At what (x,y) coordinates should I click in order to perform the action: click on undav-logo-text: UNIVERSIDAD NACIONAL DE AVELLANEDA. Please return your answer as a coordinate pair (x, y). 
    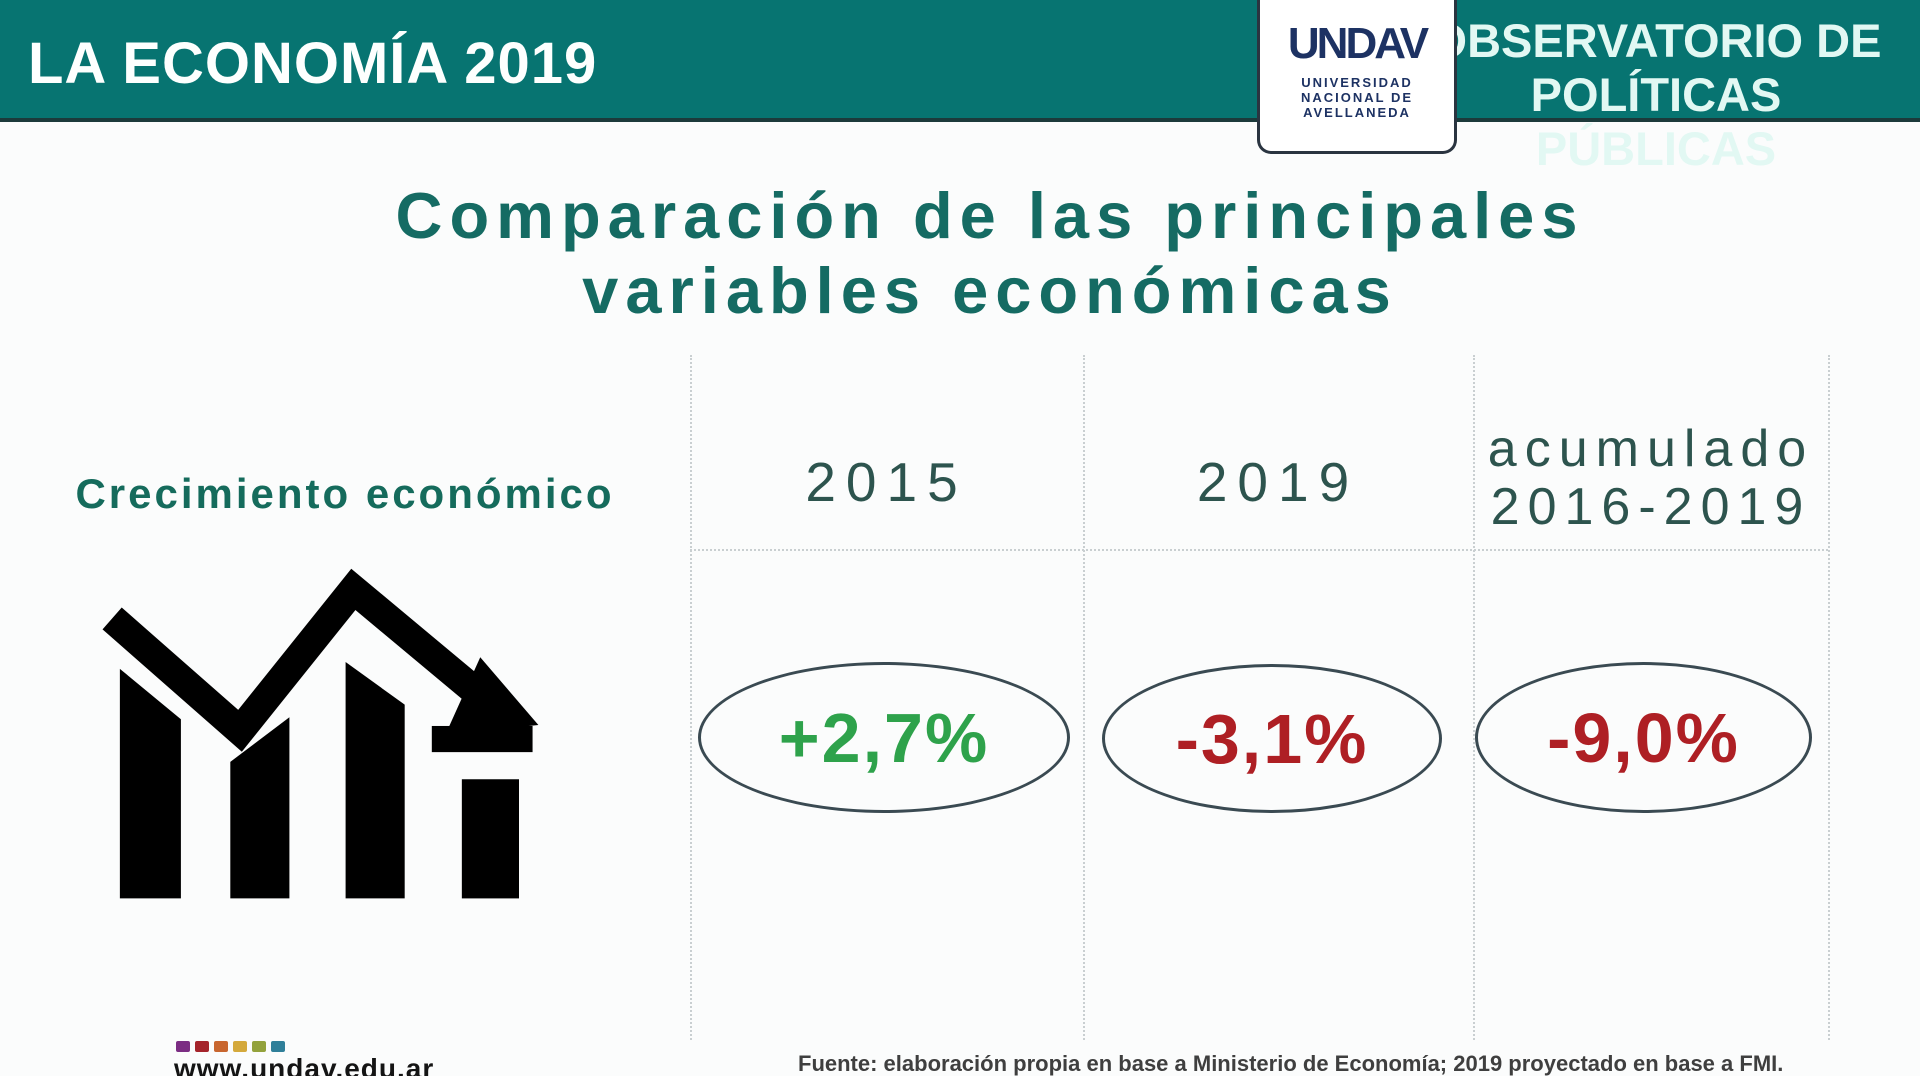
    Looking at the image, I should click on (1357, 97).